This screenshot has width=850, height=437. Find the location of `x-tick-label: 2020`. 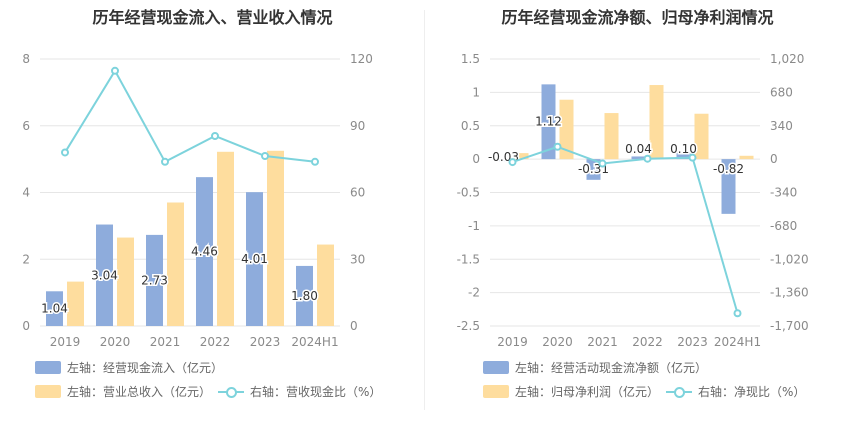

x-tick-label: 2020 is located at coordinates (557, 342).